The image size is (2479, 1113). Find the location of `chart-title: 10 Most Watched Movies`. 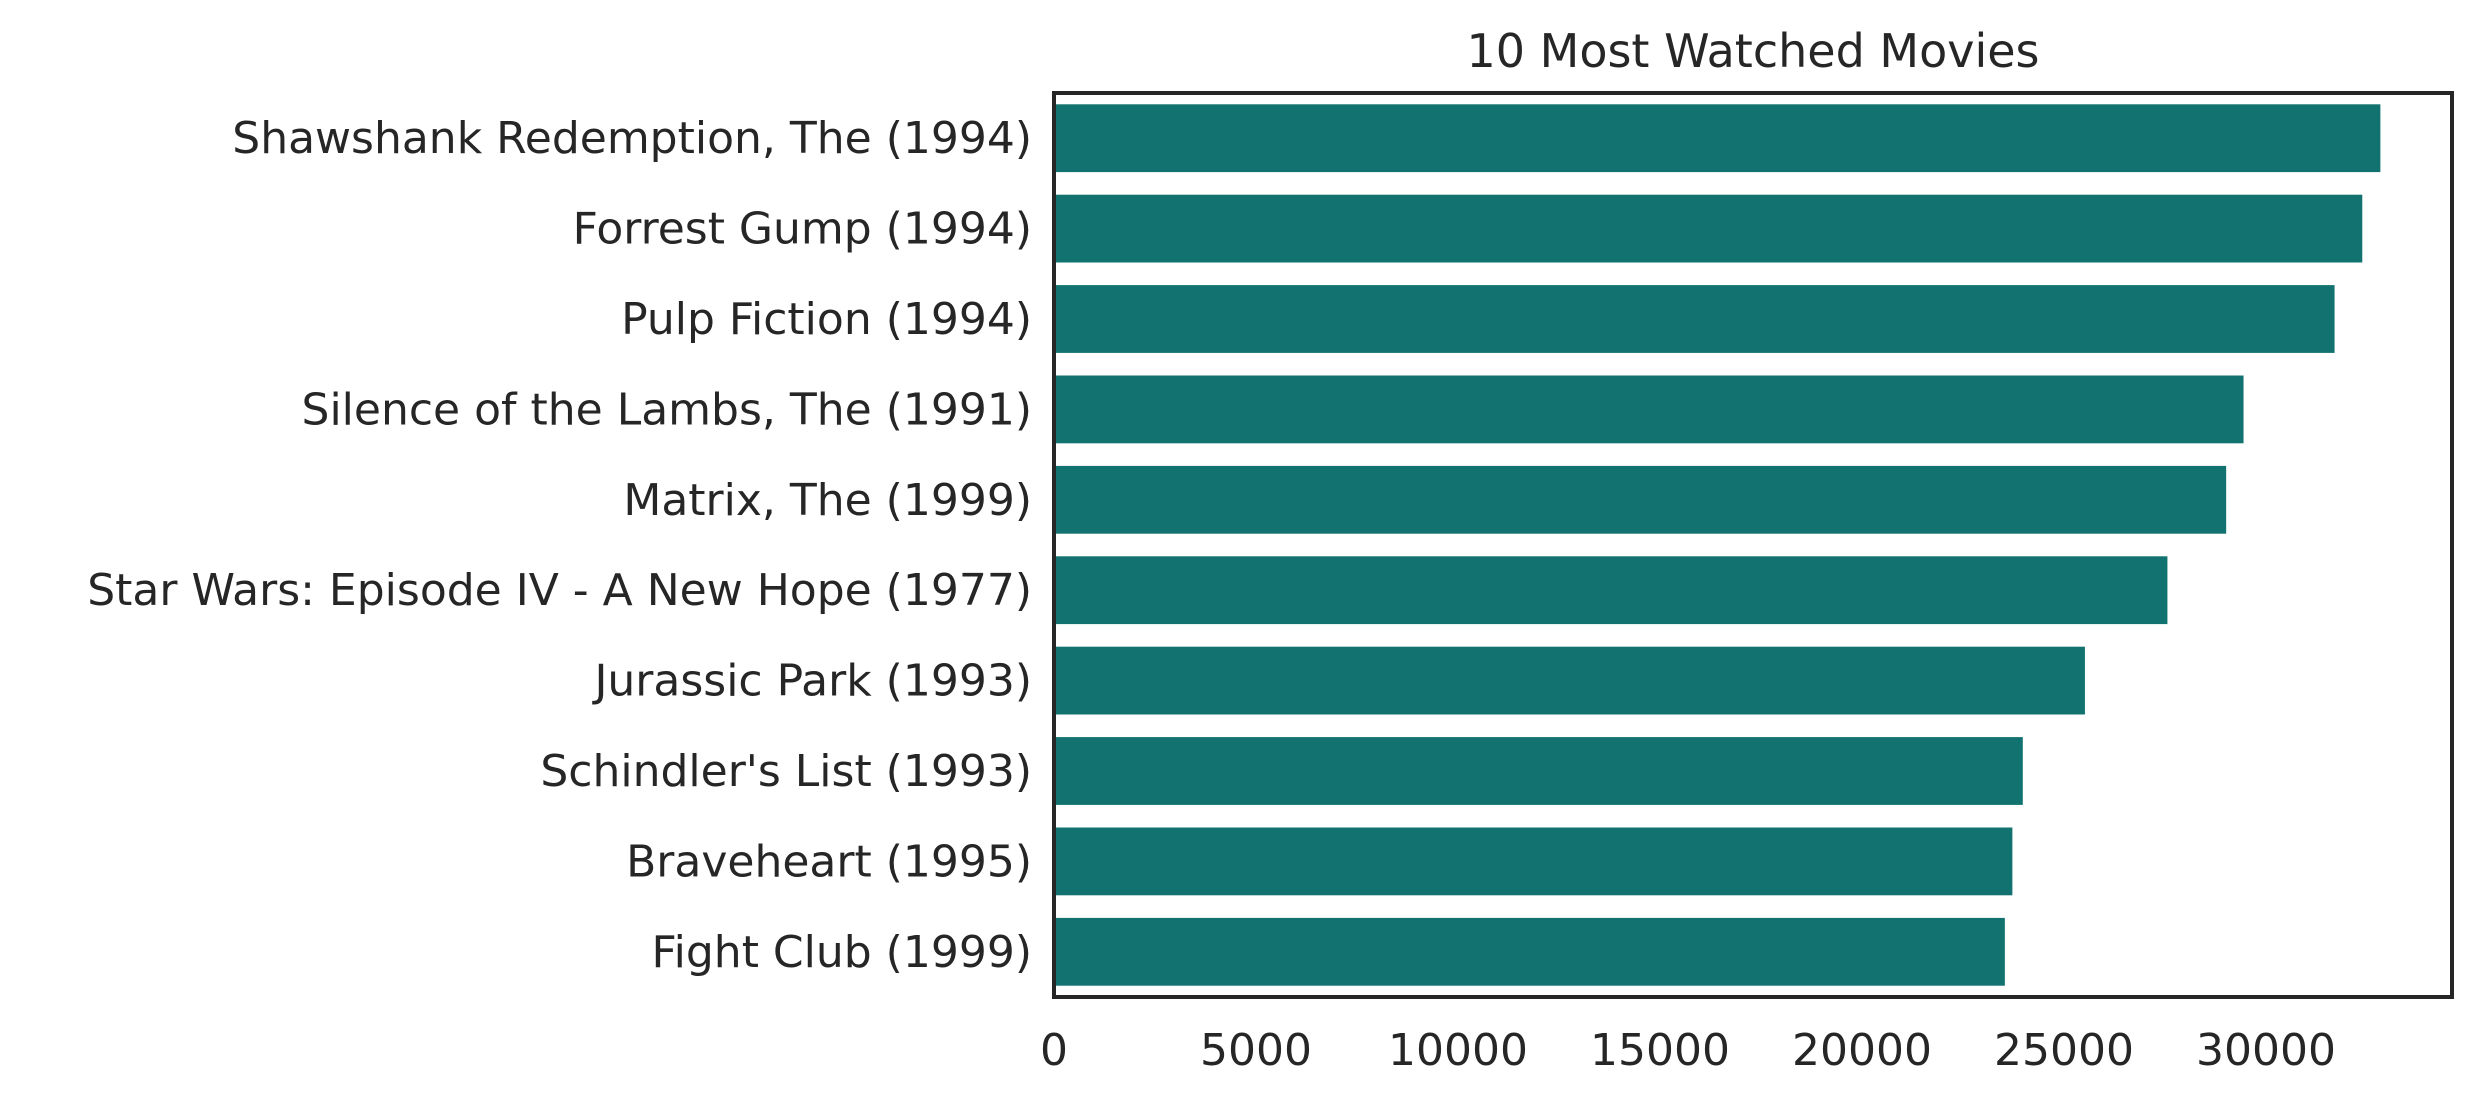

chart-title: 10 Most Watched Movies is located at coordinates (1752, 51).